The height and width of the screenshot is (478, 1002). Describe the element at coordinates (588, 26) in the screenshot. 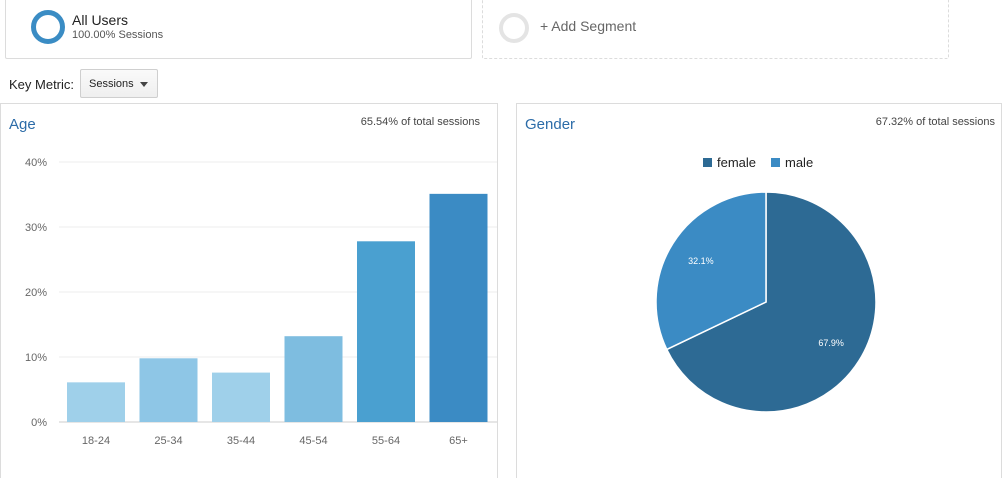

I see `add-segment-label: + Add Segment` at that location.